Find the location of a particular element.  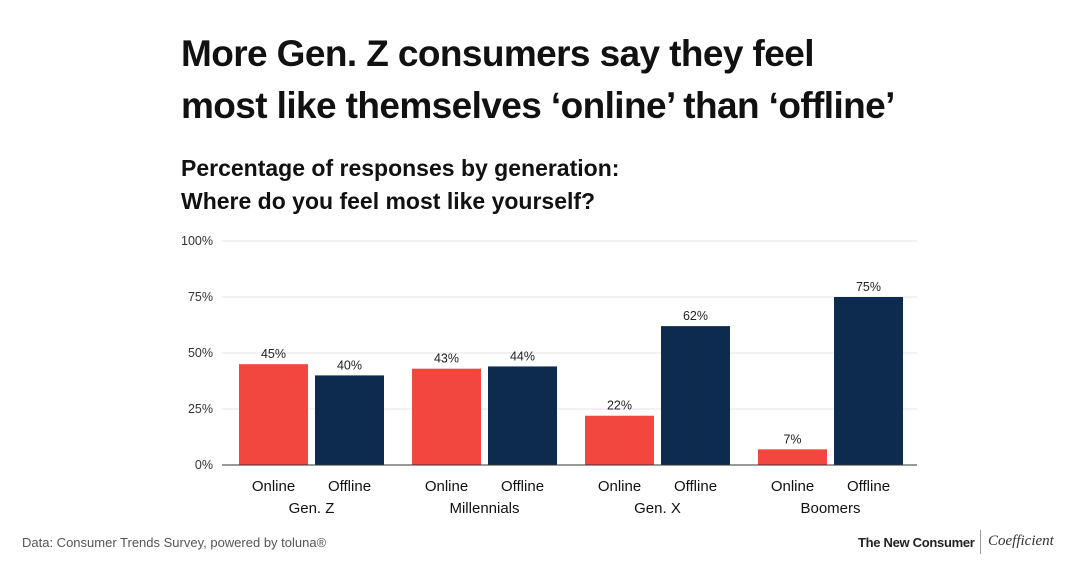

partner-logo-text: Coefficient is located at coordinates (1021, 541).